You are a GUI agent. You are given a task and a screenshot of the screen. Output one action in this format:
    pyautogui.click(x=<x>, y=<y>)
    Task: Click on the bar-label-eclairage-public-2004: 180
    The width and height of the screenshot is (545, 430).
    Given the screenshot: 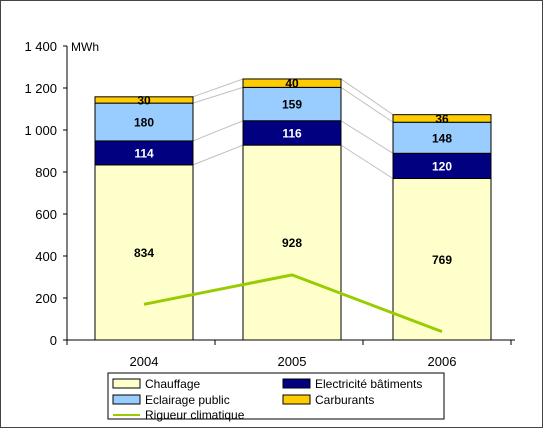 What is the action you would take?
    pyautogui.click(x=144, y=123)
    